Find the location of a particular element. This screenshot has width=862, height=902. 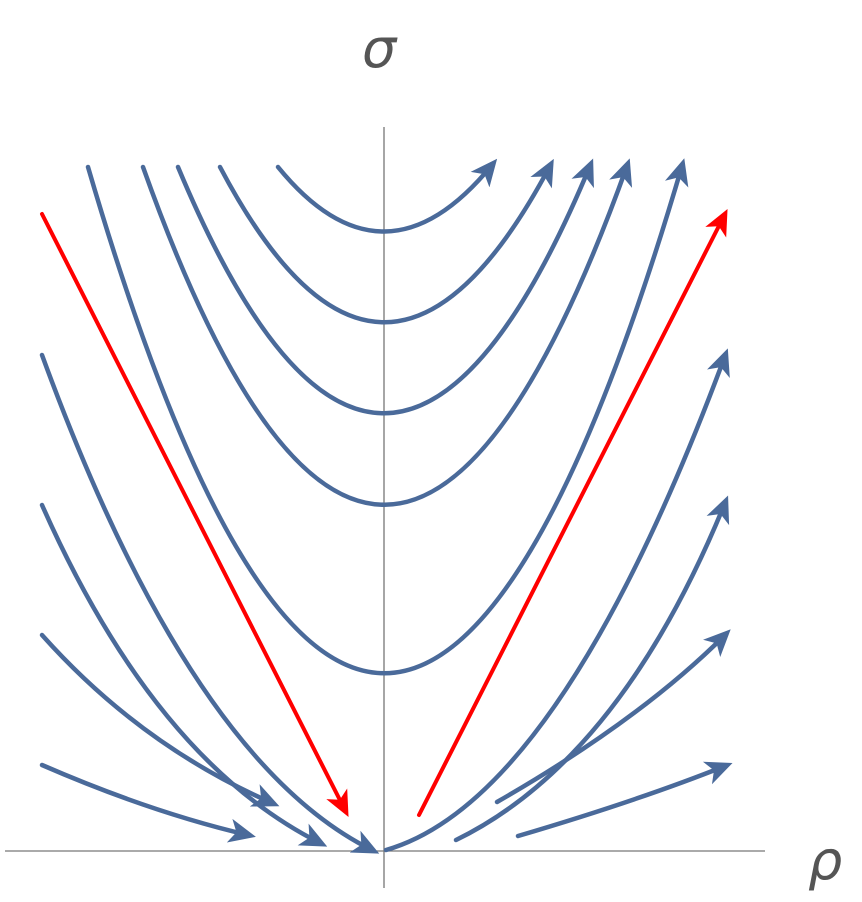

x-axis-label: ρ is located at coordinates (825, 860).